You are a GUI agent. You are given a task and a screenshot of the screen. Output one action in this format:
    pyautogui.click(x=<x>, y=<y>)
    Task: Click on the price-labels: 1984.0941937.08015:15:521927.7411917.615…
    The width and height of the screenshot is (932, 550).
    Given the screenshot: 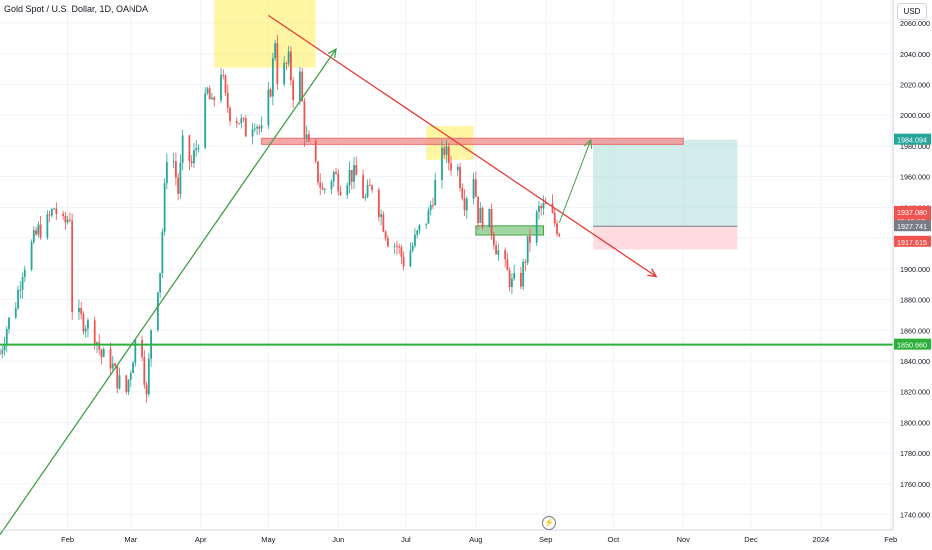 What is the action you would take?
    pyautogui.click(x=912, y=241)
    